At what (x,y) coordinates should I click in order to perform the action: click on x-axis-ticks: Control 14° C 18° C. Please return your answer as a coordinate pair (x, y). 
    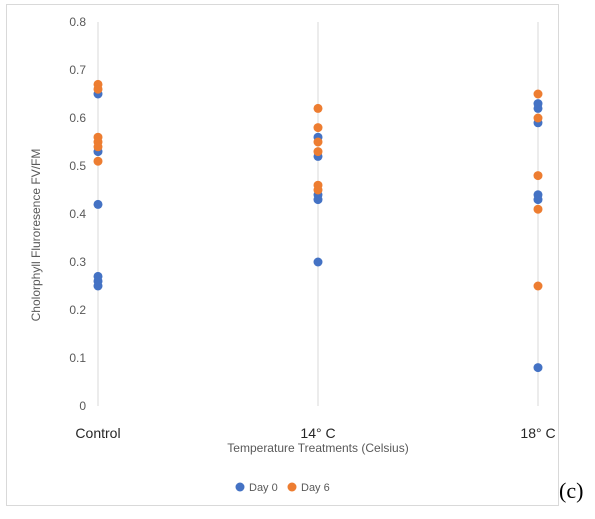
    Looking at the image, I should click on (315, 433).